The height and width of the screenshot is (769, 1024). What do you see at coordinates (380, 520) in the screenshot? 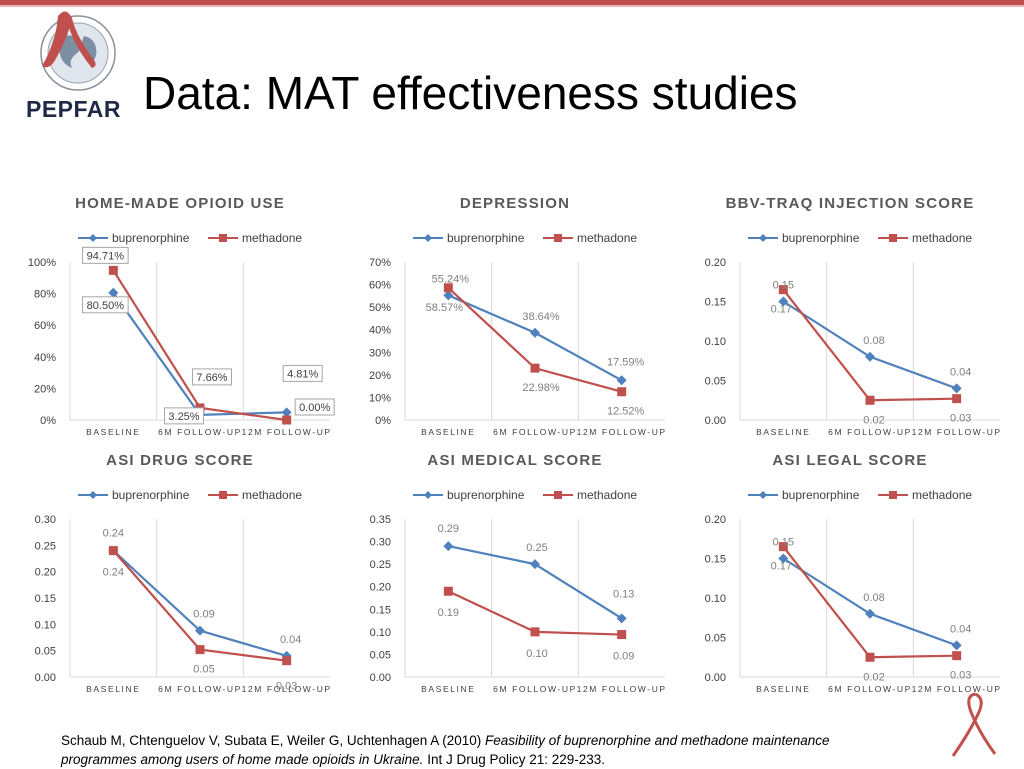
I see `y-tick-label: 0.35` at bounding box center [380, 520].